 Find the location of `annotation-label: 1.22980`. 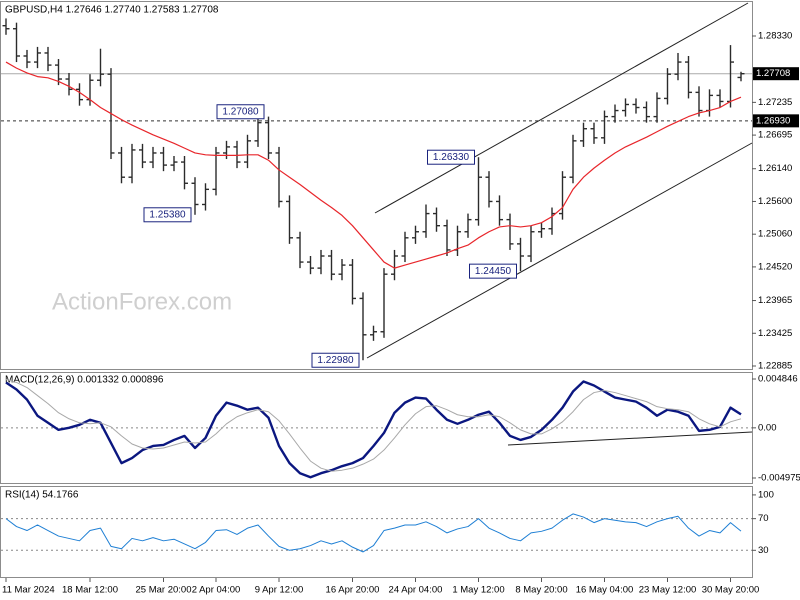

annotation-label: 1.22980 is located at coordinates (335, 360).